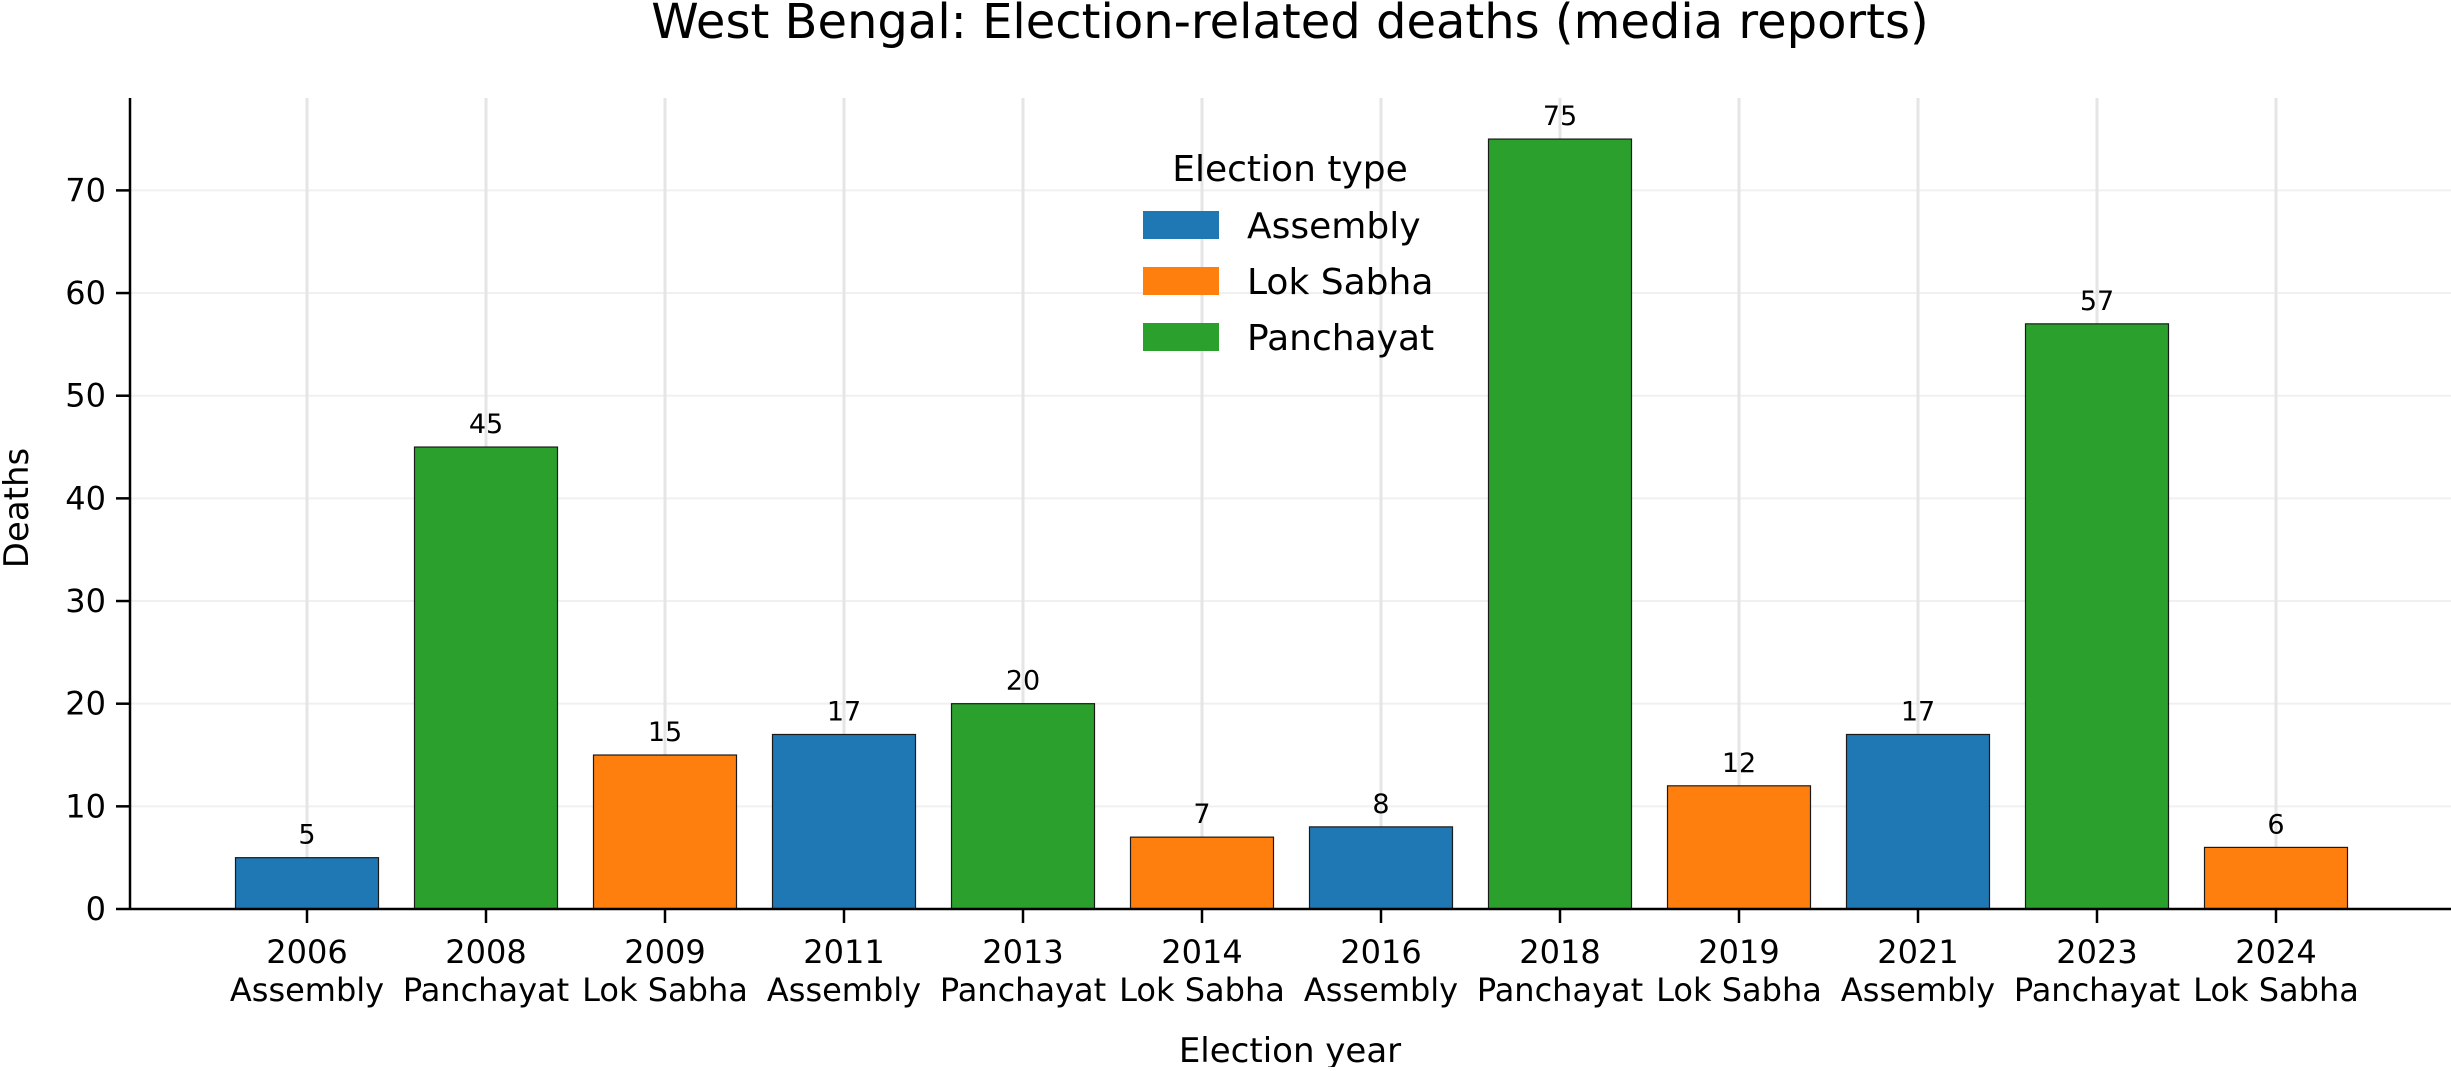  What do you see at coordinates (306, 835) in the screenshot?
I see `data-label: 5` at bounding box center [306, 835].